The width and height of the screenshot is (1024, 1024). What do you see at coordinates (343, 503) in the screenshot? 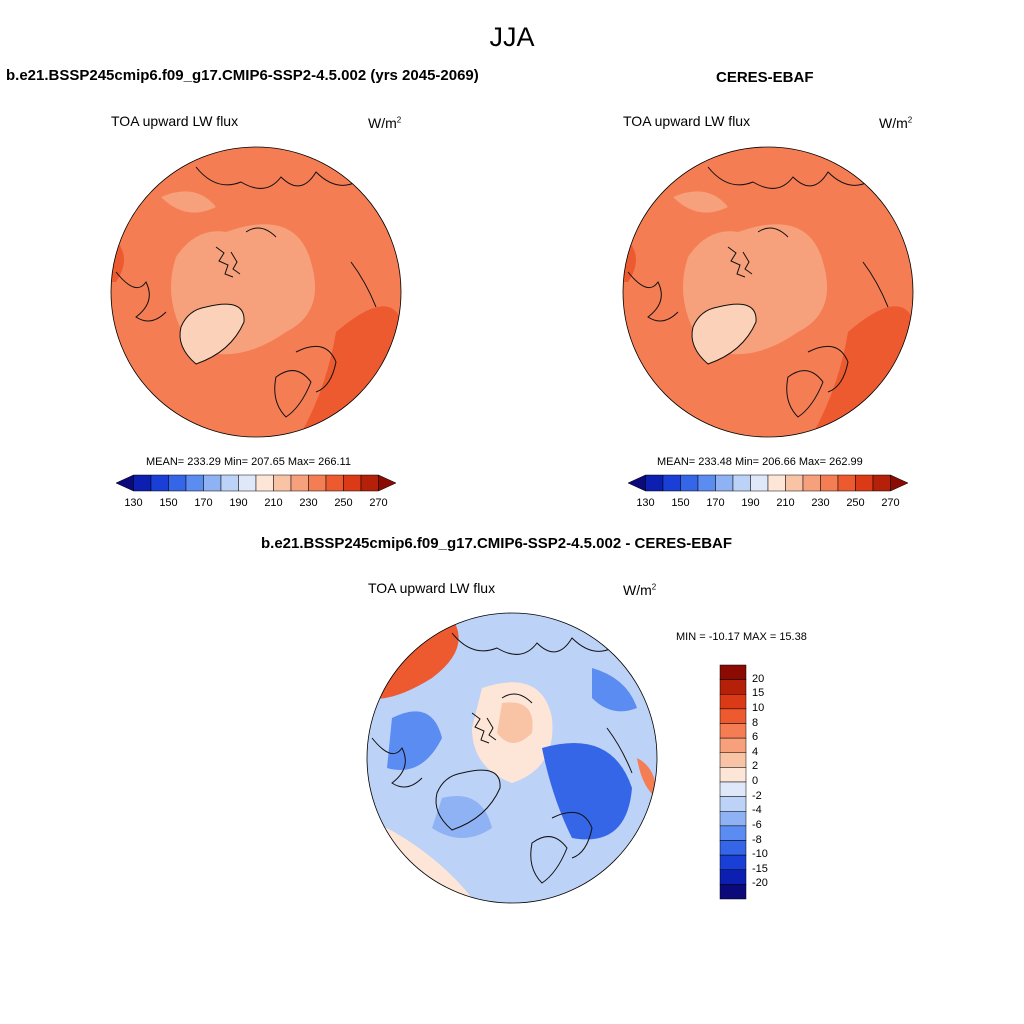
I see `colorbar-tick-label: 250` at bounding box center [343, 503].